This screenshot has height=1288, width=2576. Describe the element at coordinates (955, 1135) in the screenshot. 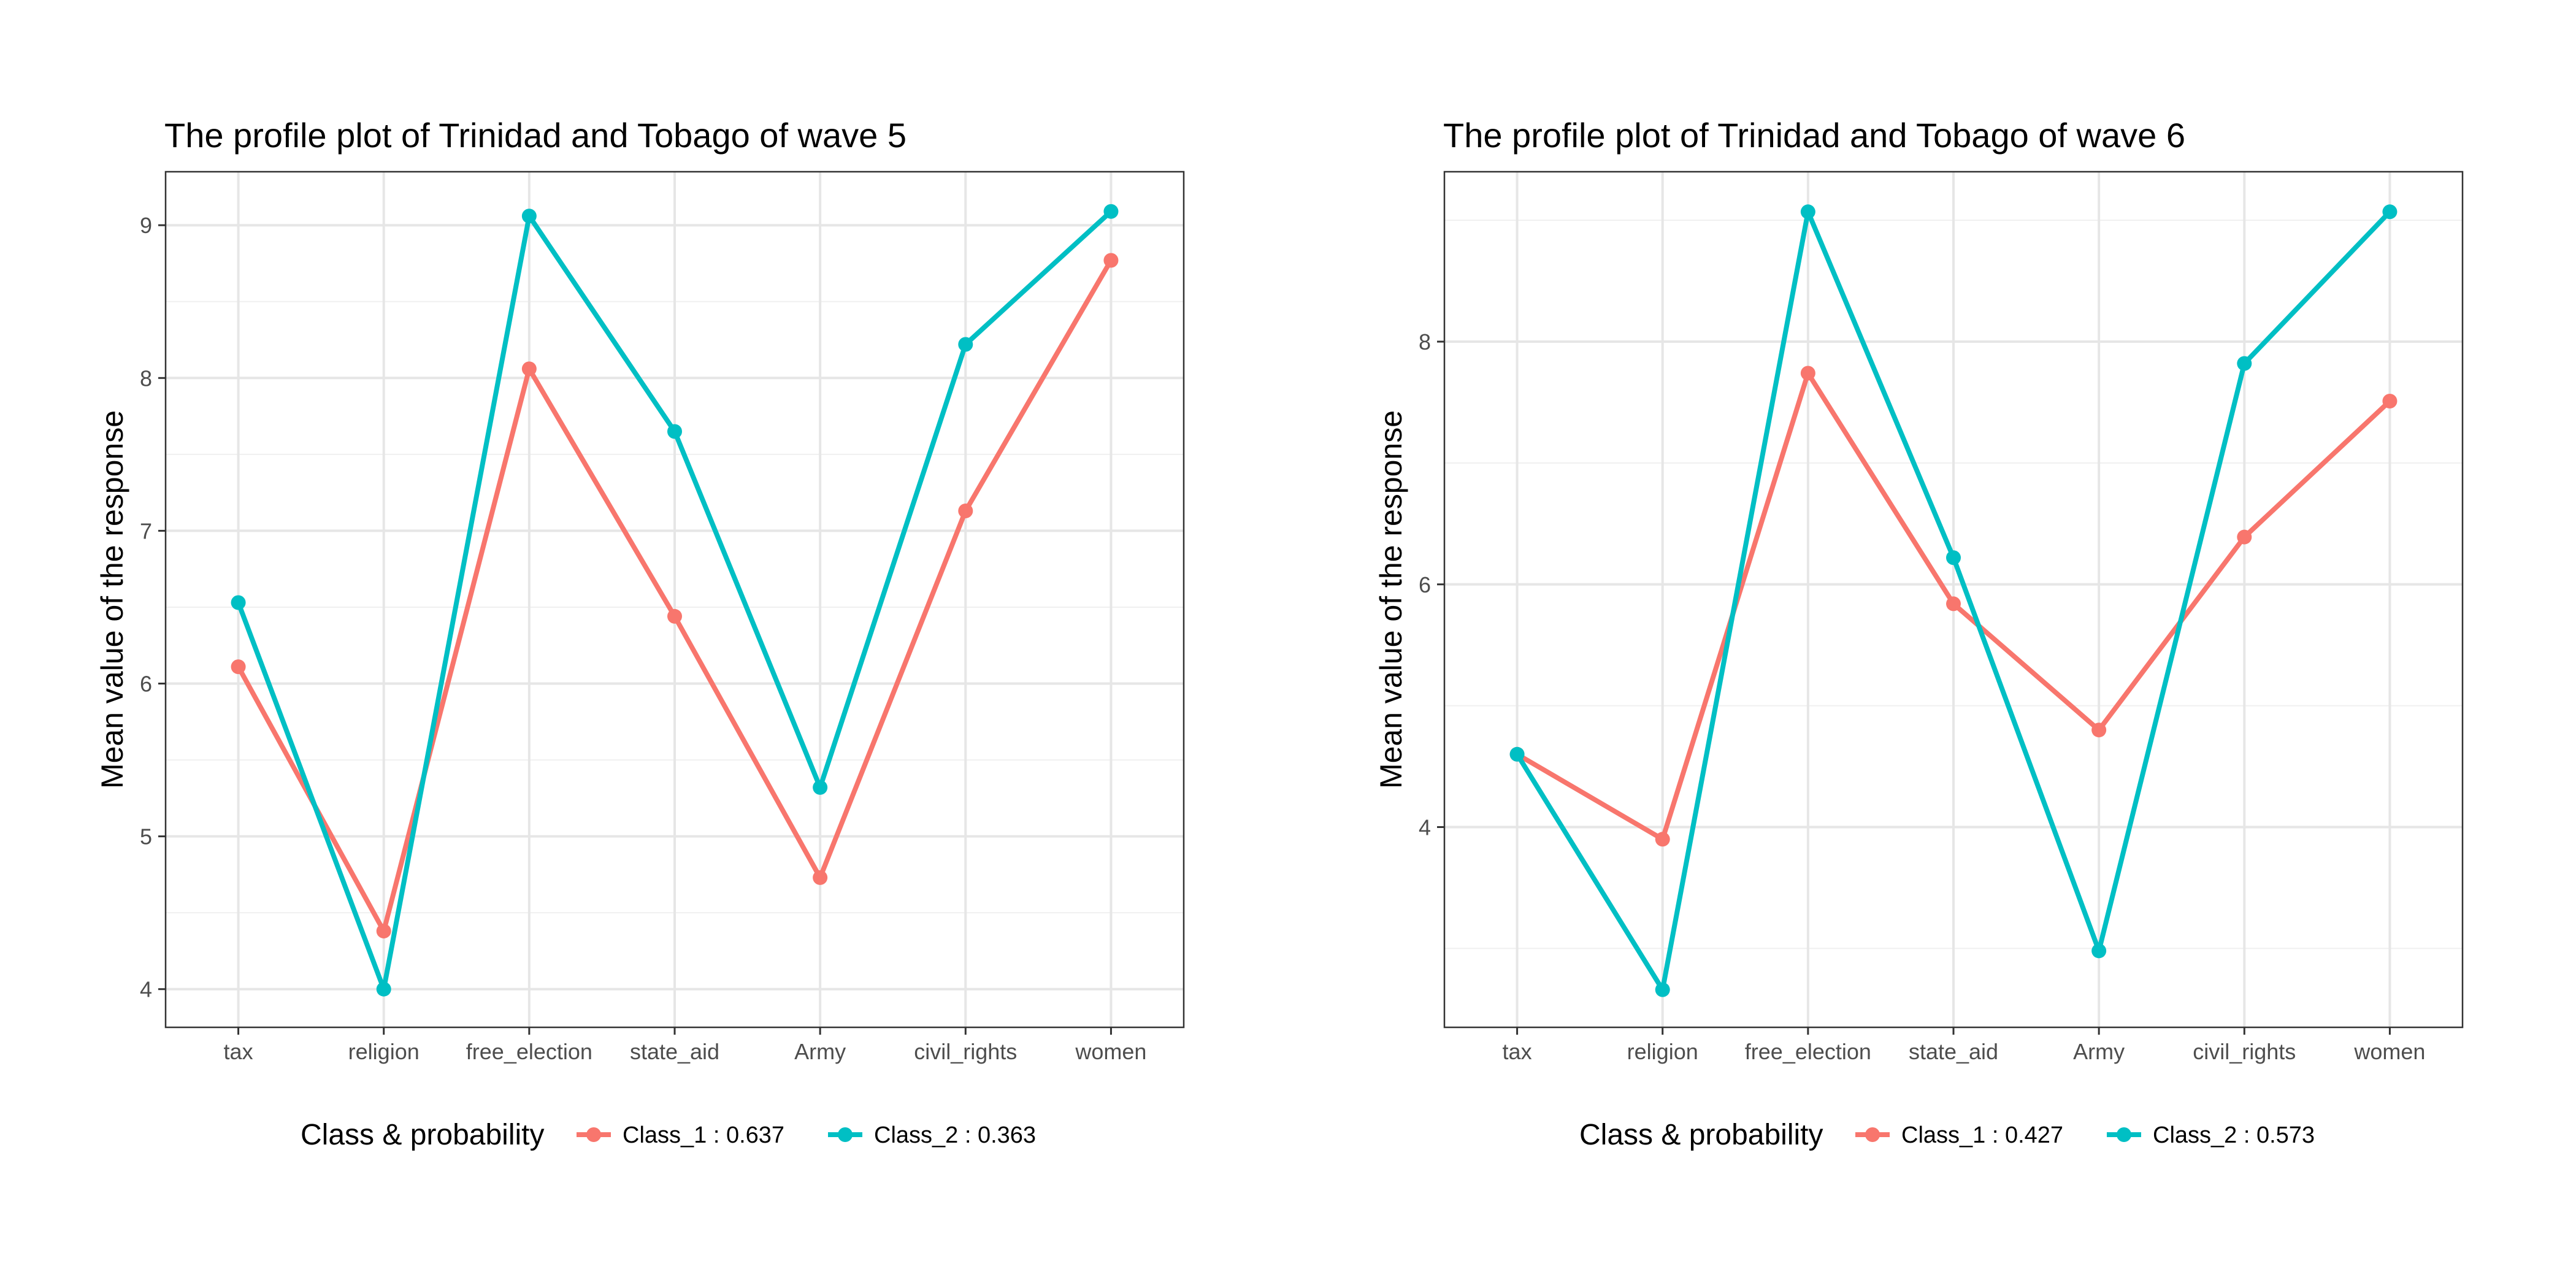

I see `legend-label: Class_2 : 0.363` at that location.